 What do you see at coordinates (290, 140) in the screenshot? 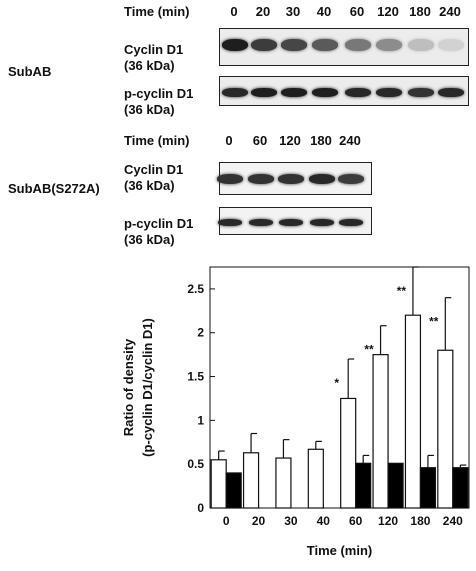
I see `mid-time-120: 120` at bounding box center [290, 140].